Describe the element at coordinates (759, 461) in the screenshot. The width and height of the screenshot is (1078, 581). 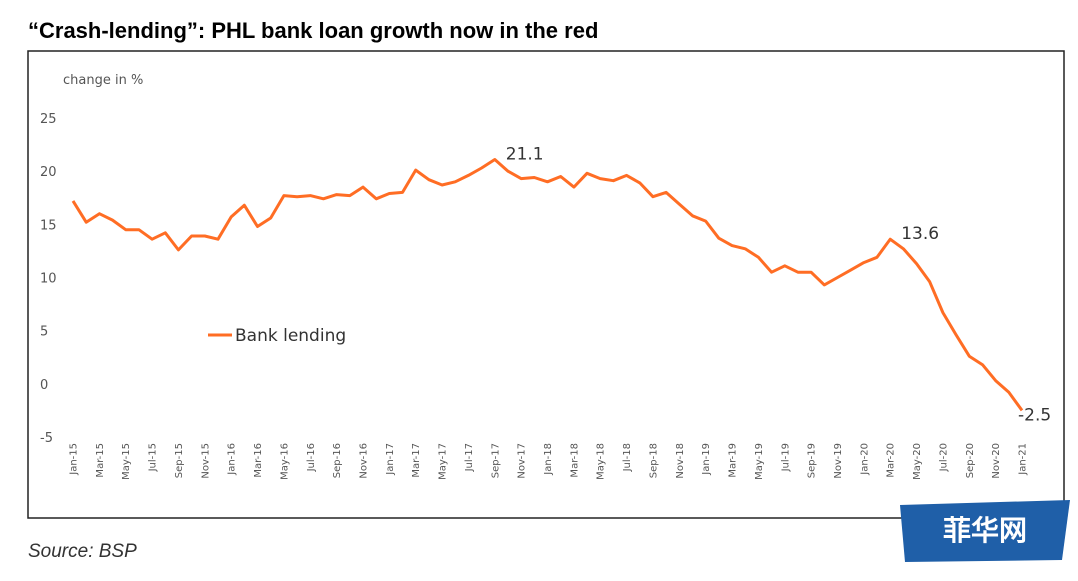
I see `x-tick-label: May-19` at that location.